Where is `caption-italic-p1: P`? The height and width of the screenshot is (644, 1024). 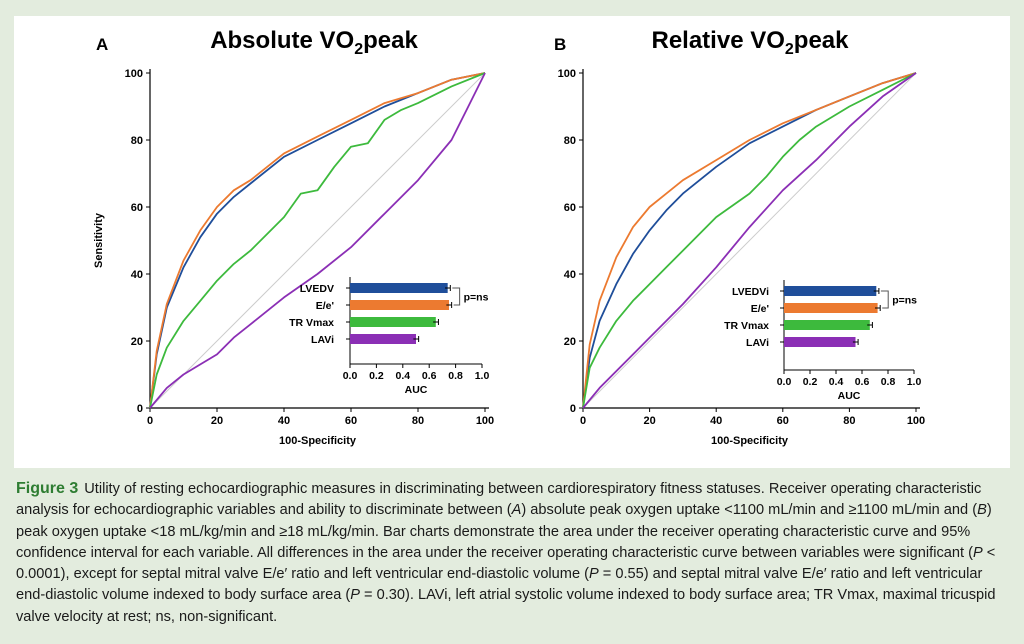
caption-italic-p1: P is located at coordinates (977, 552).